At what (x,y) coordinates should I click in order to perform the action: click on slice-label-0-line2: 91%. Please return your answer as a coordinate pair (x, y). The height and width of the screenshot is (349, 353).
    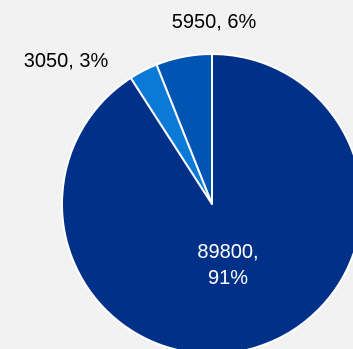
    Looking at the image, I should click on (228, 278).